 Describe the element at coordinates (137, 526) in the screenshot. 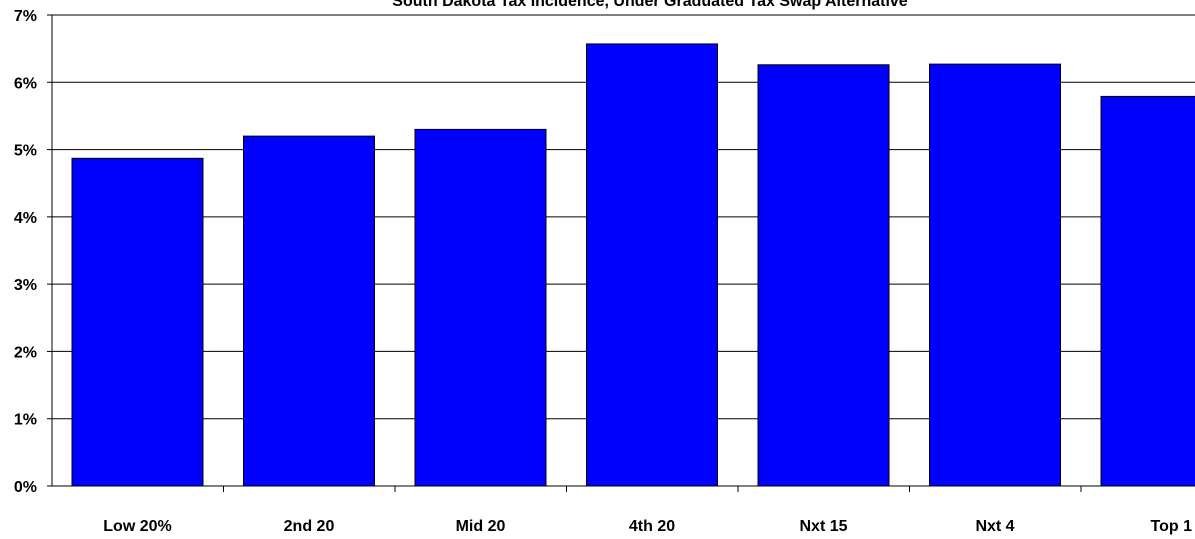

I see `x-tick-label: Low 20%` at that location.